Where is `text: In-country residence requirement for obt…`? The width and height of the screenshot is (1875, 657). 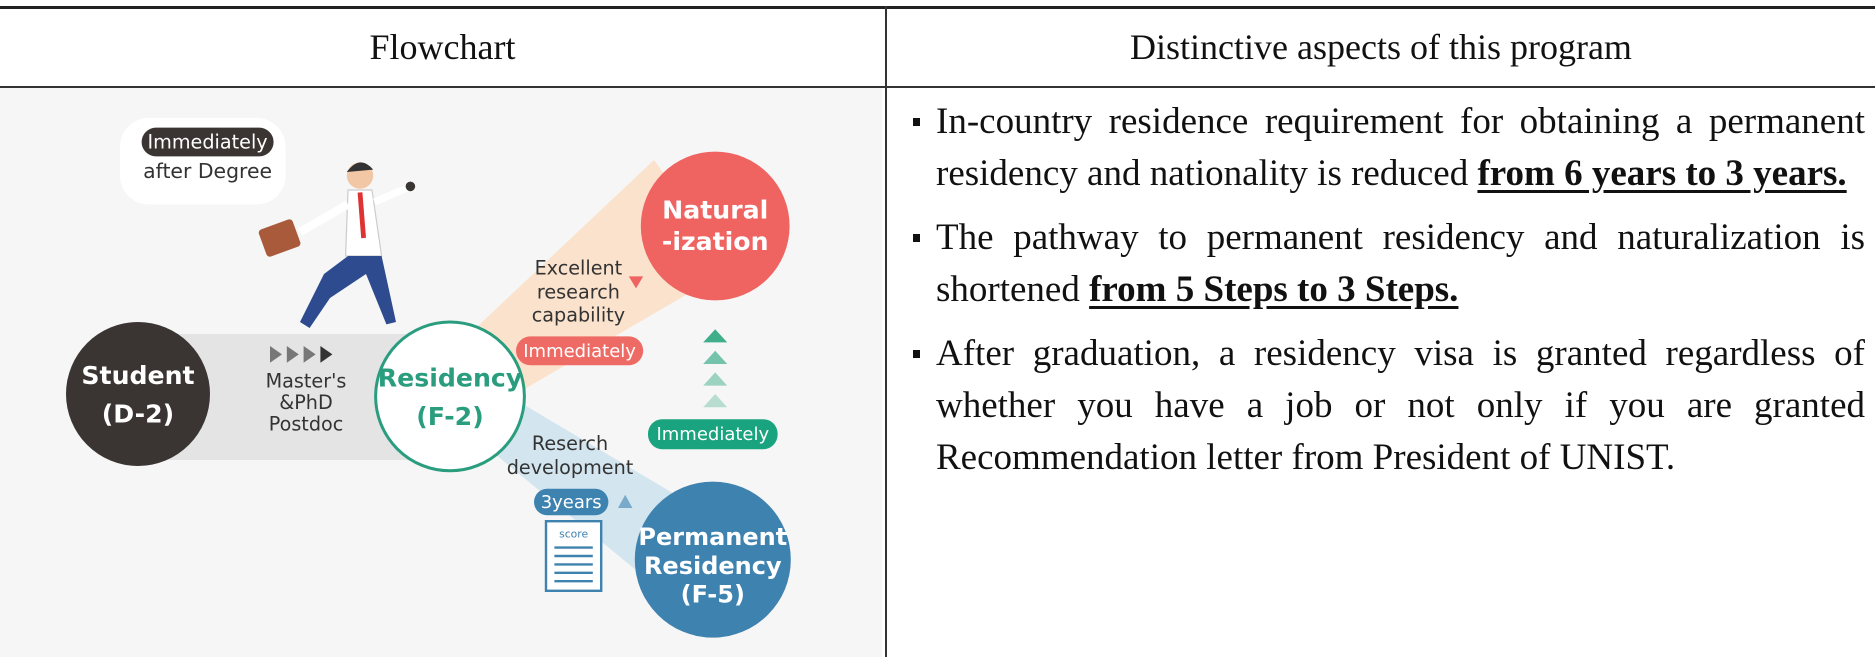
text: In-country residence requirement for obt… is located at coordinates (1400, 147).